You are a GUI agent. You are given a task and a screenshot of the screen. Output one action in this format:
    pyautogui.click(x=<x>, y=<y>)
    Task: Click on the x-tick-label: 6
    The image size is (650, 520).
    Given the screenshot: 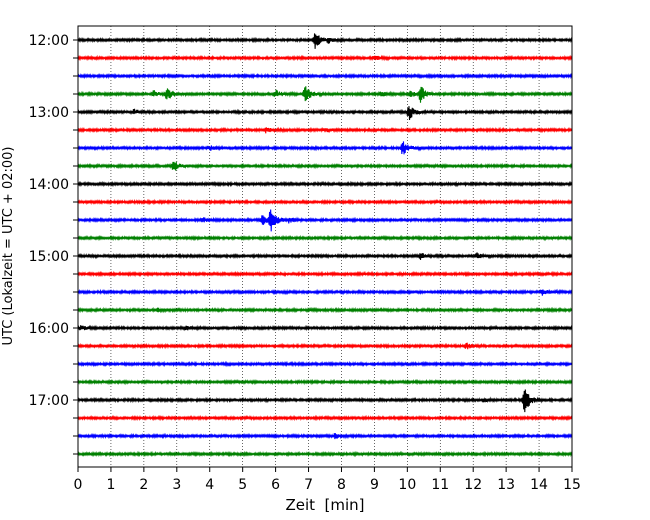 What is the action you would take?
    pyautogui.click(x=275, y=485)
    